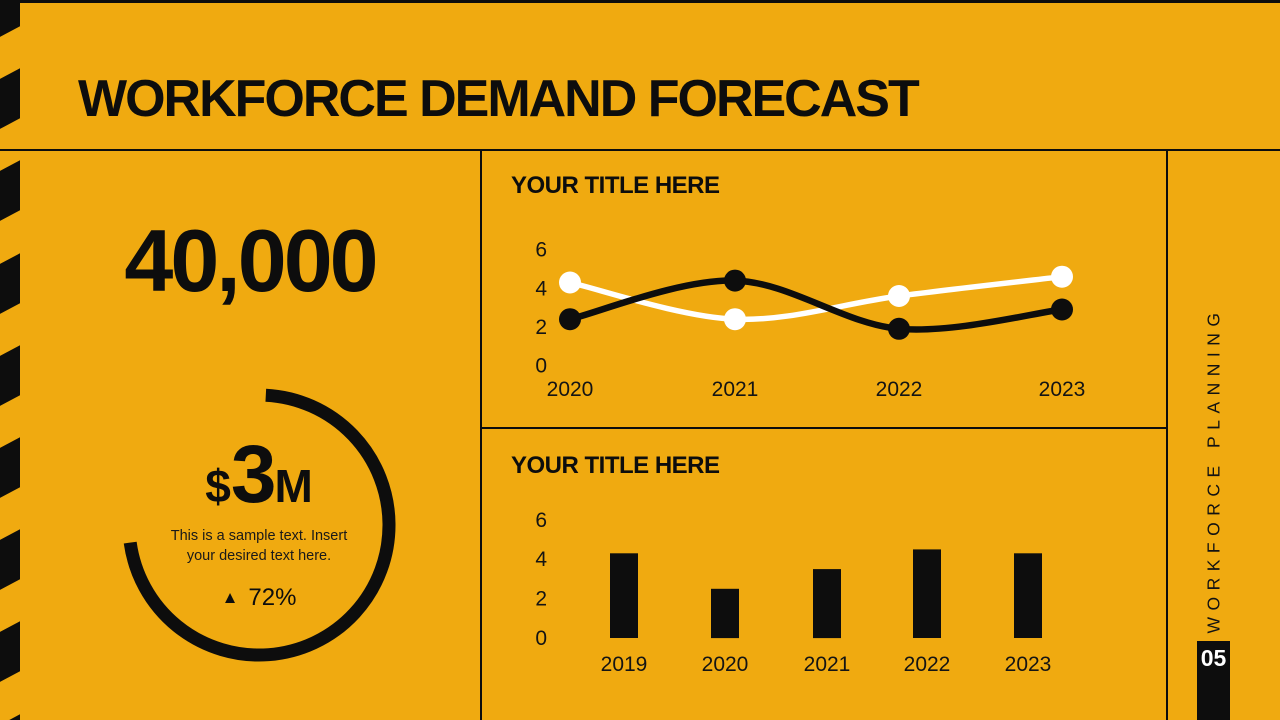 The image size is (1280, 720). What do you see at coordinates (640, 150) in the screenshot?
I see `header-divider` at bounding box center [640, 150].